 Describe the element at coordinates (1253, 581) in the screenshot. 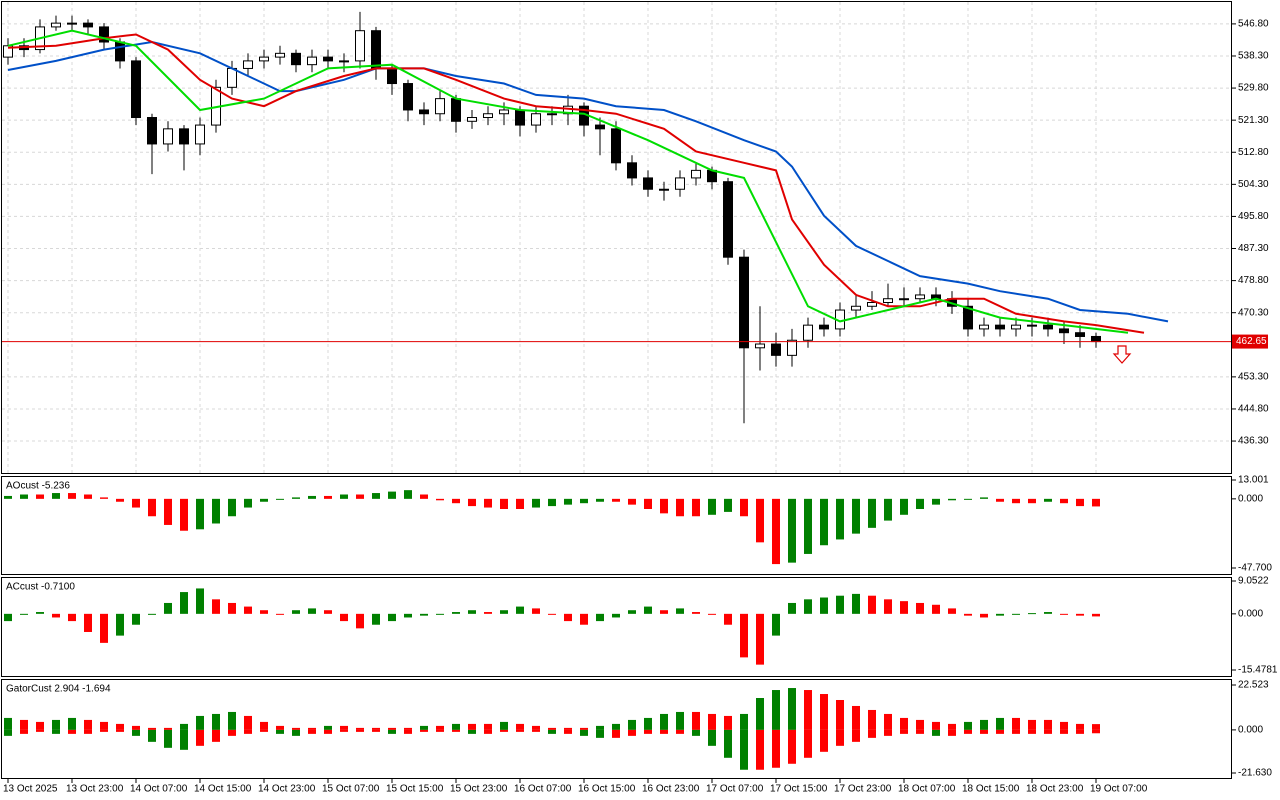

I see `y-tick-label: 9.0522` at that location.